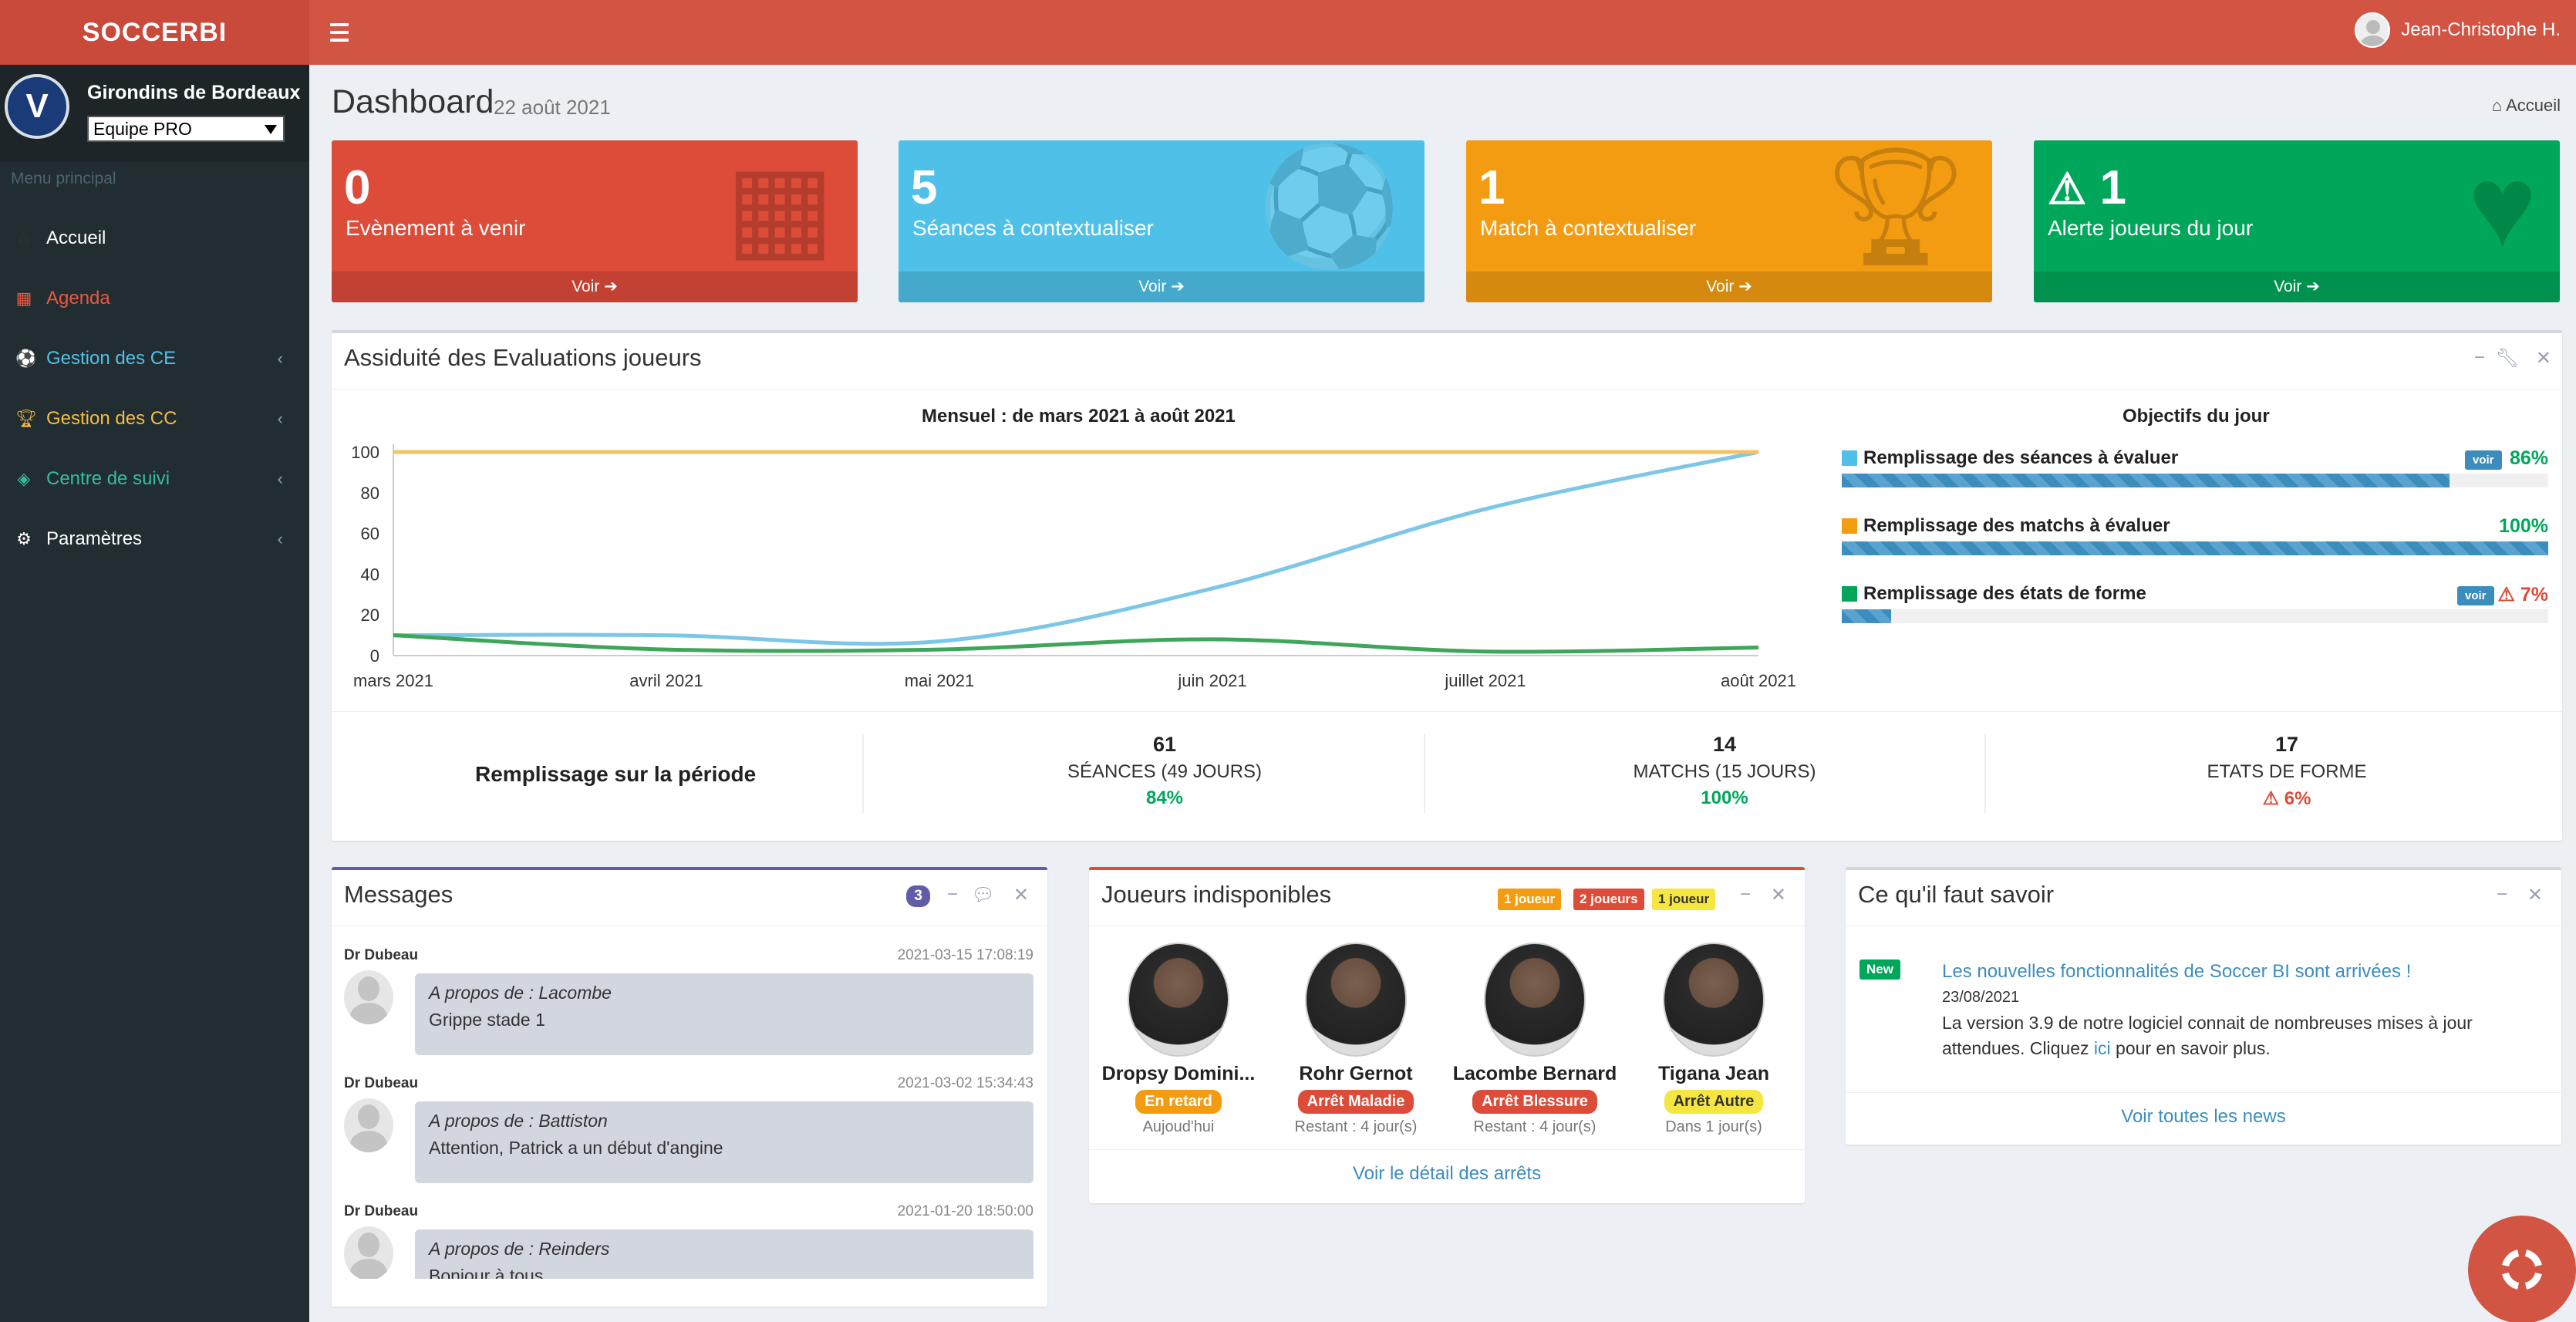  Describe the element at coordinates (983, 896) in the screenshot. I see `chat-icon: 💬︎` at that location.